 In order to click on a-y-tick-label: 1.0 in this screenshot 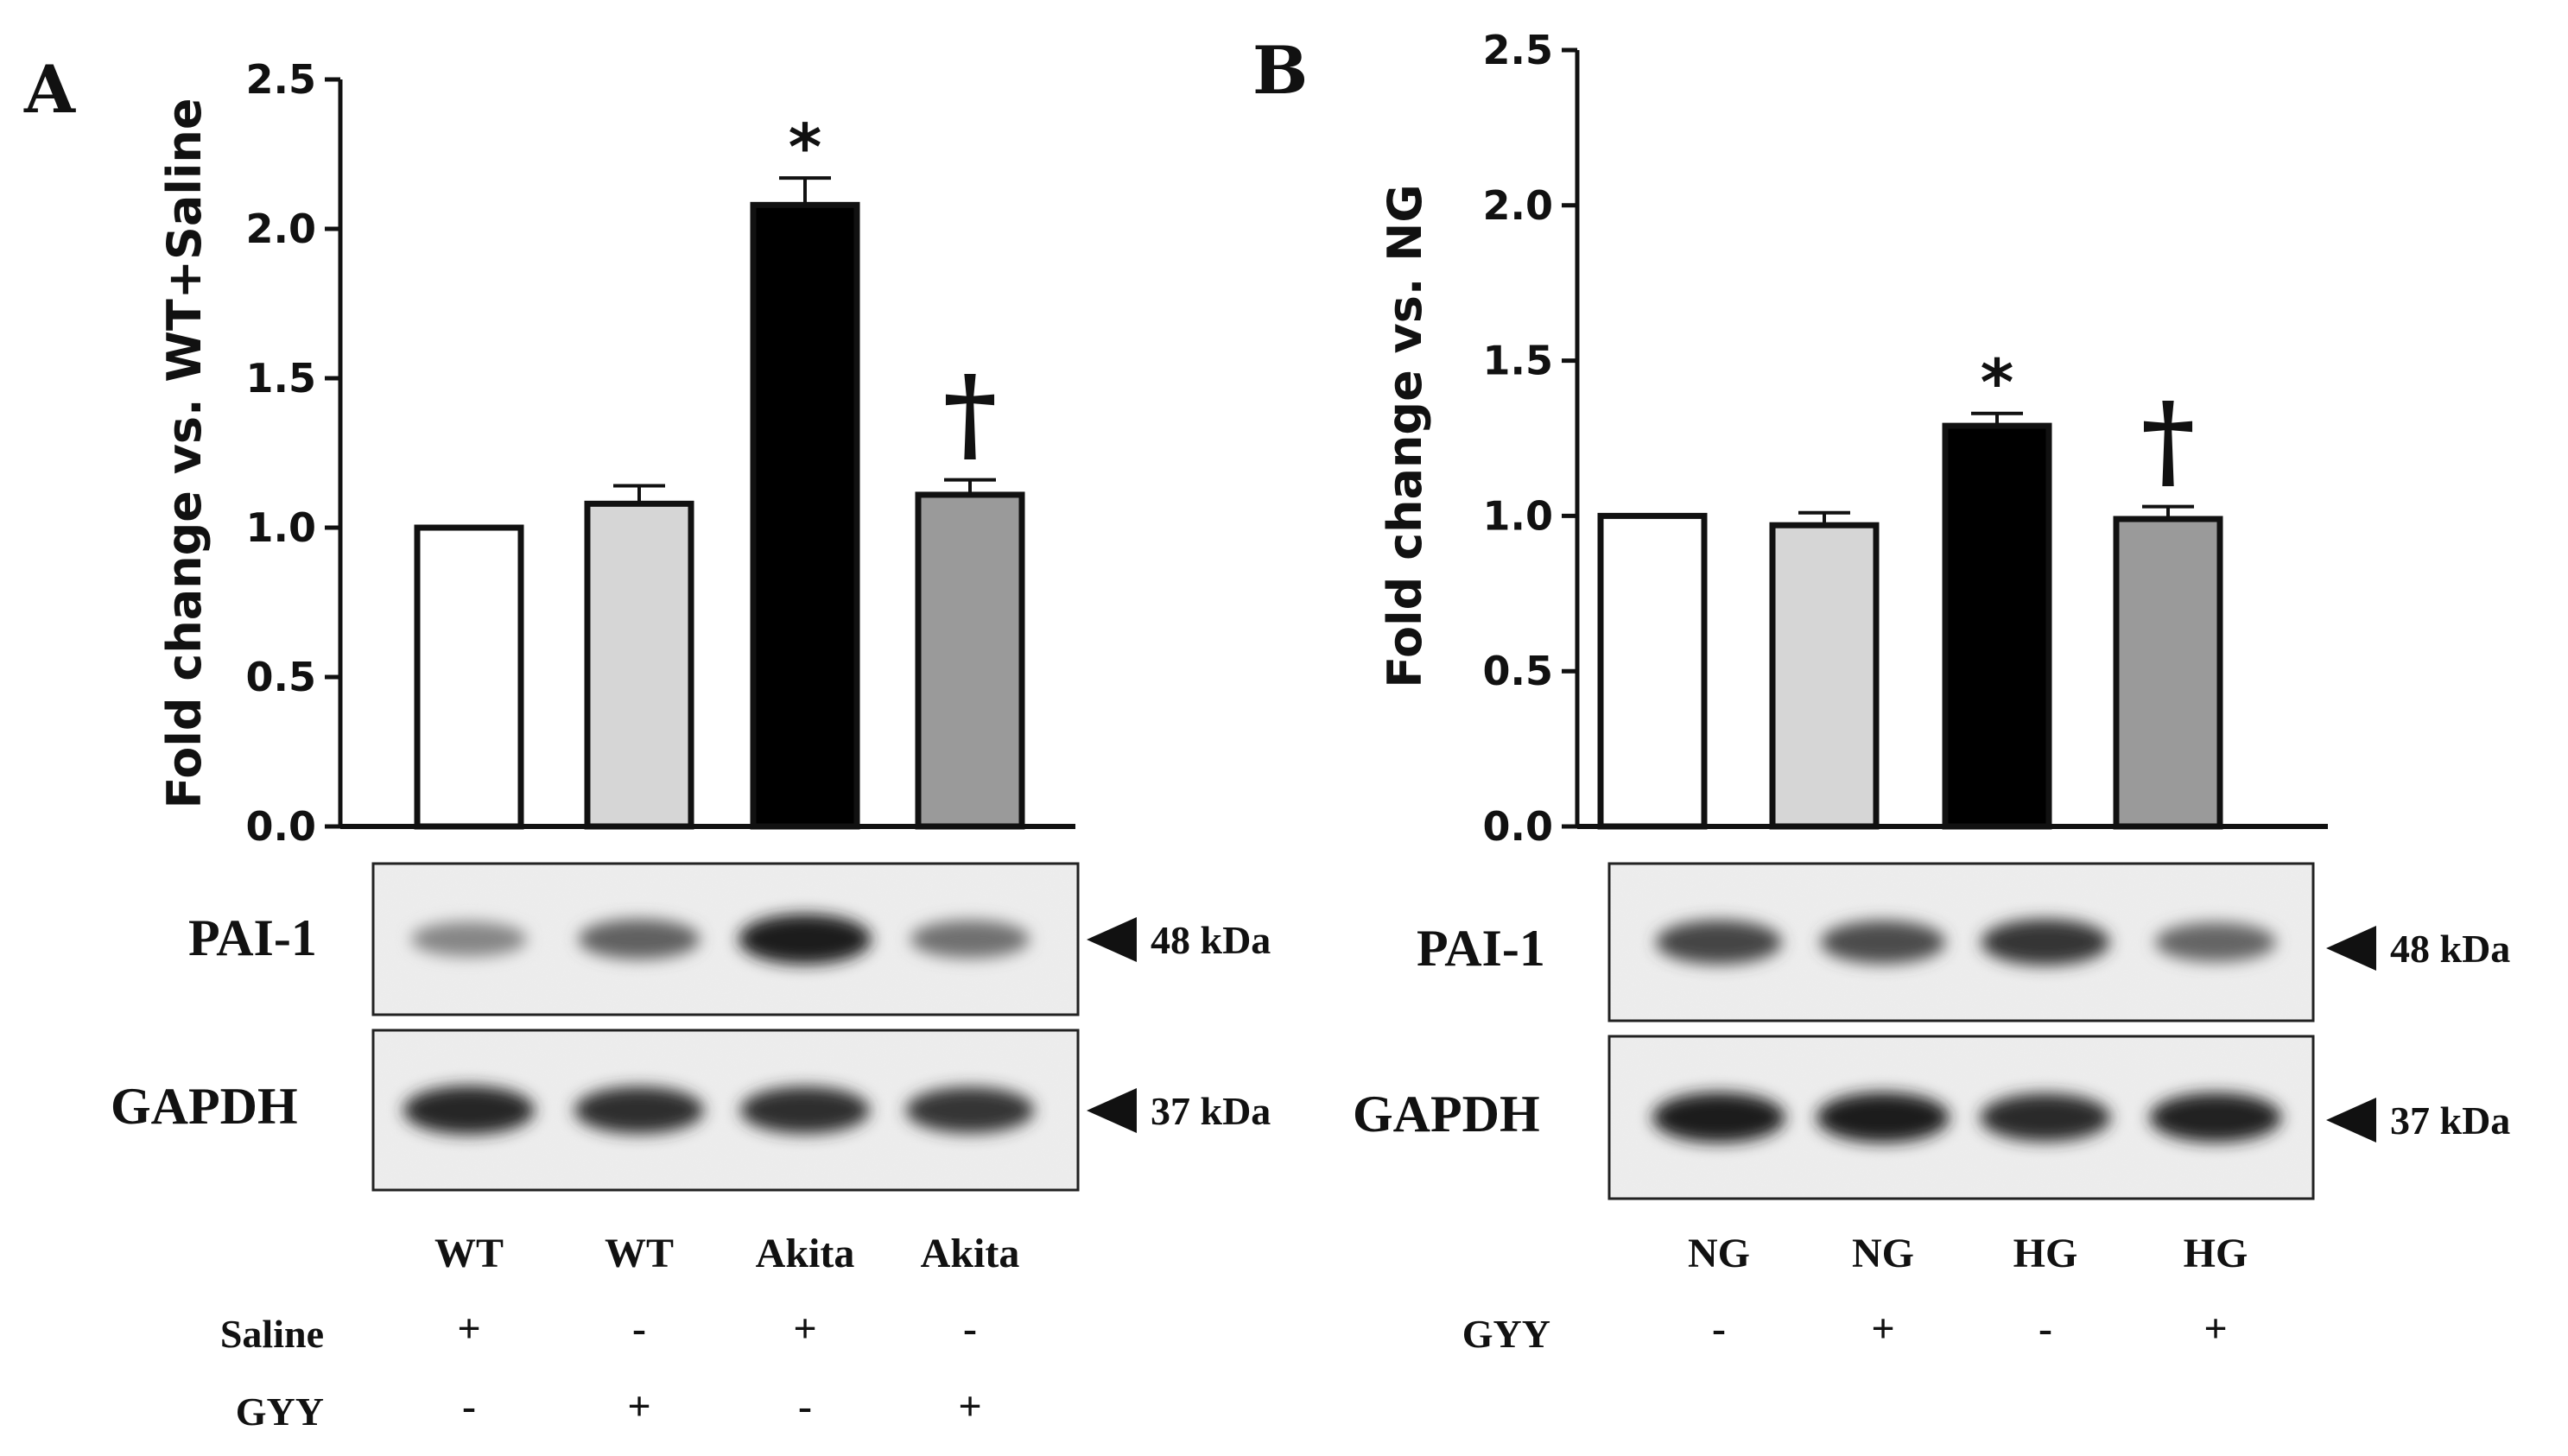, I will do `click(281, 527)`.